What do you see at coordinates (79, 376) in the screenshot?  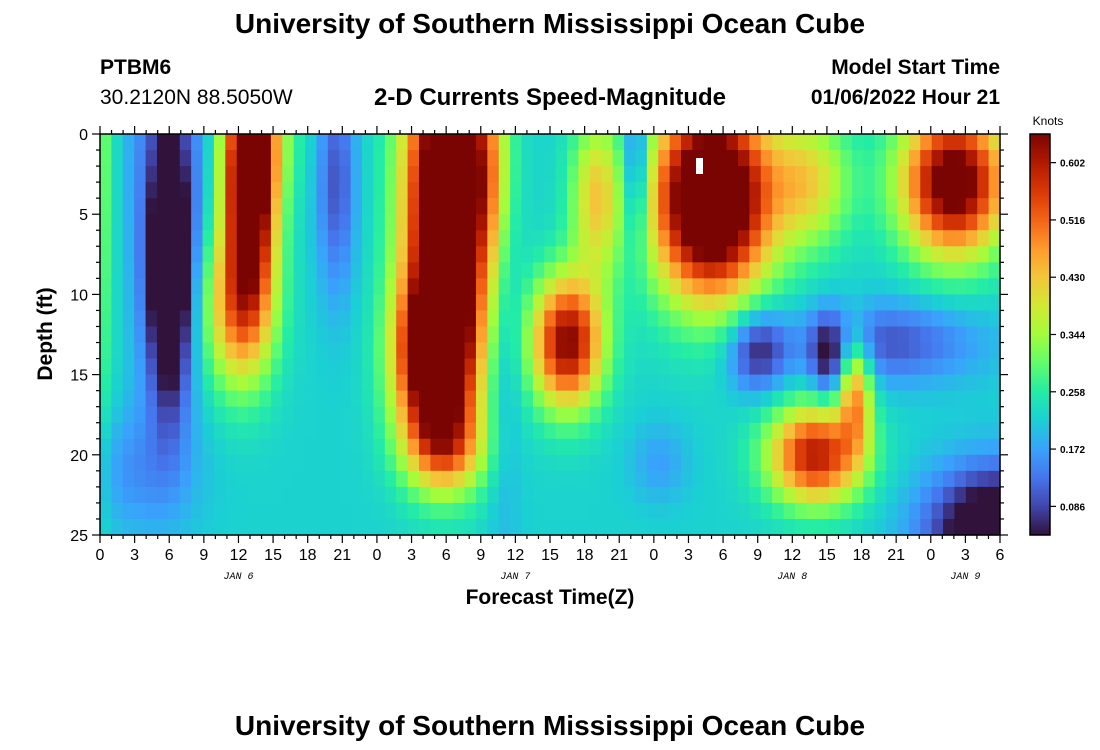 I see `y-tick-label: 15` at bounding box center [79, 376].